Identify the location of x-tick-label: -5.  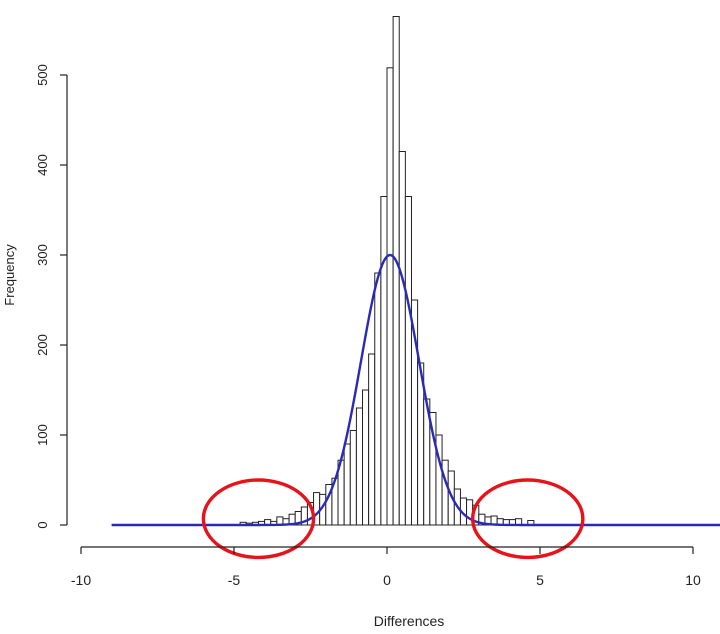
(234, 580).